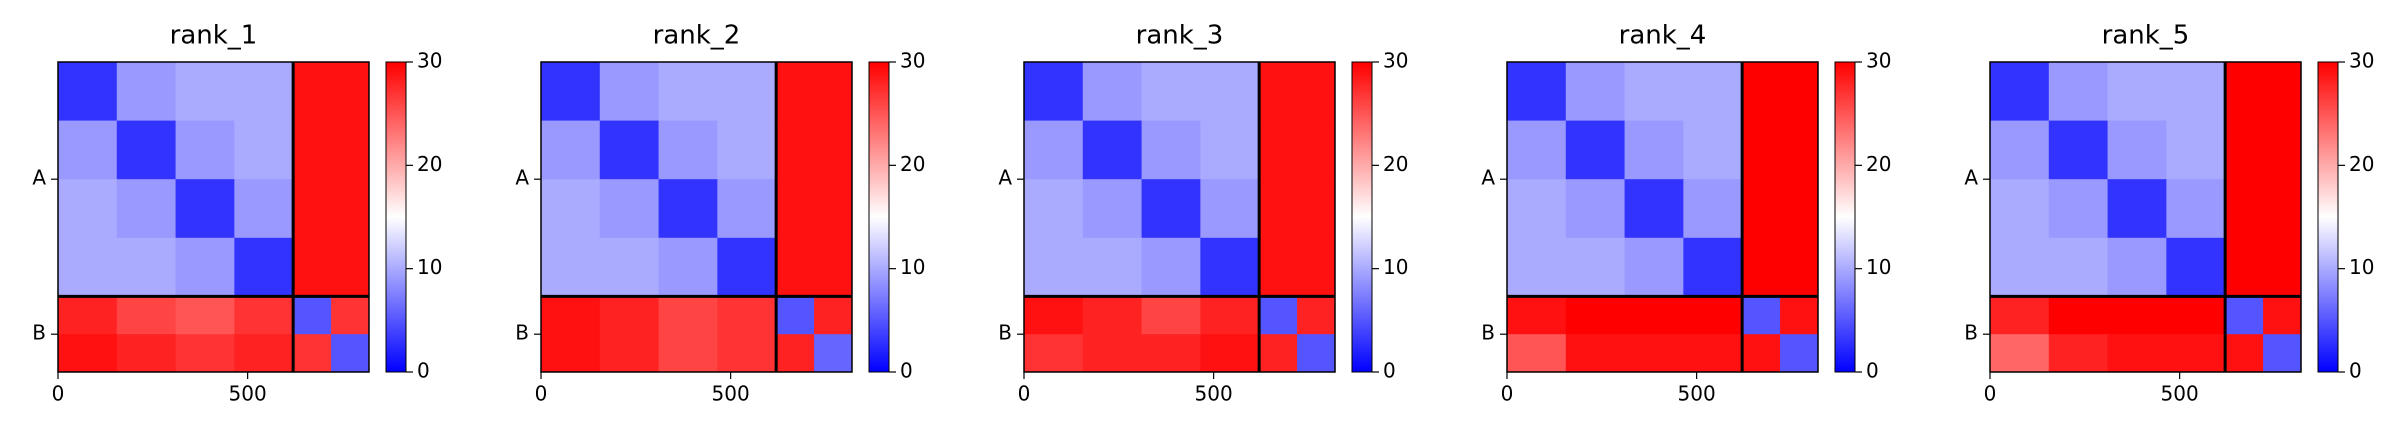 Image resolution: width=2401 pixels, height=438 pixels. What do you see at coordinates (696, 217) in the screenshot?
I see `axes-frame` at bounding box center [696, 217].